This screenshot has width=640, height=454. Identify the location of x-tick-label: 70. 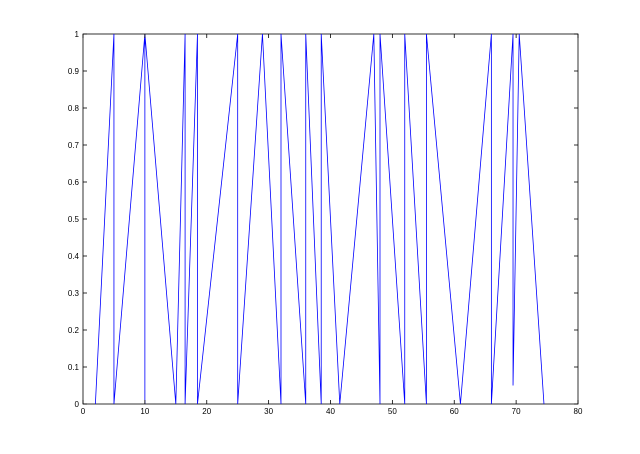
(516, 411).